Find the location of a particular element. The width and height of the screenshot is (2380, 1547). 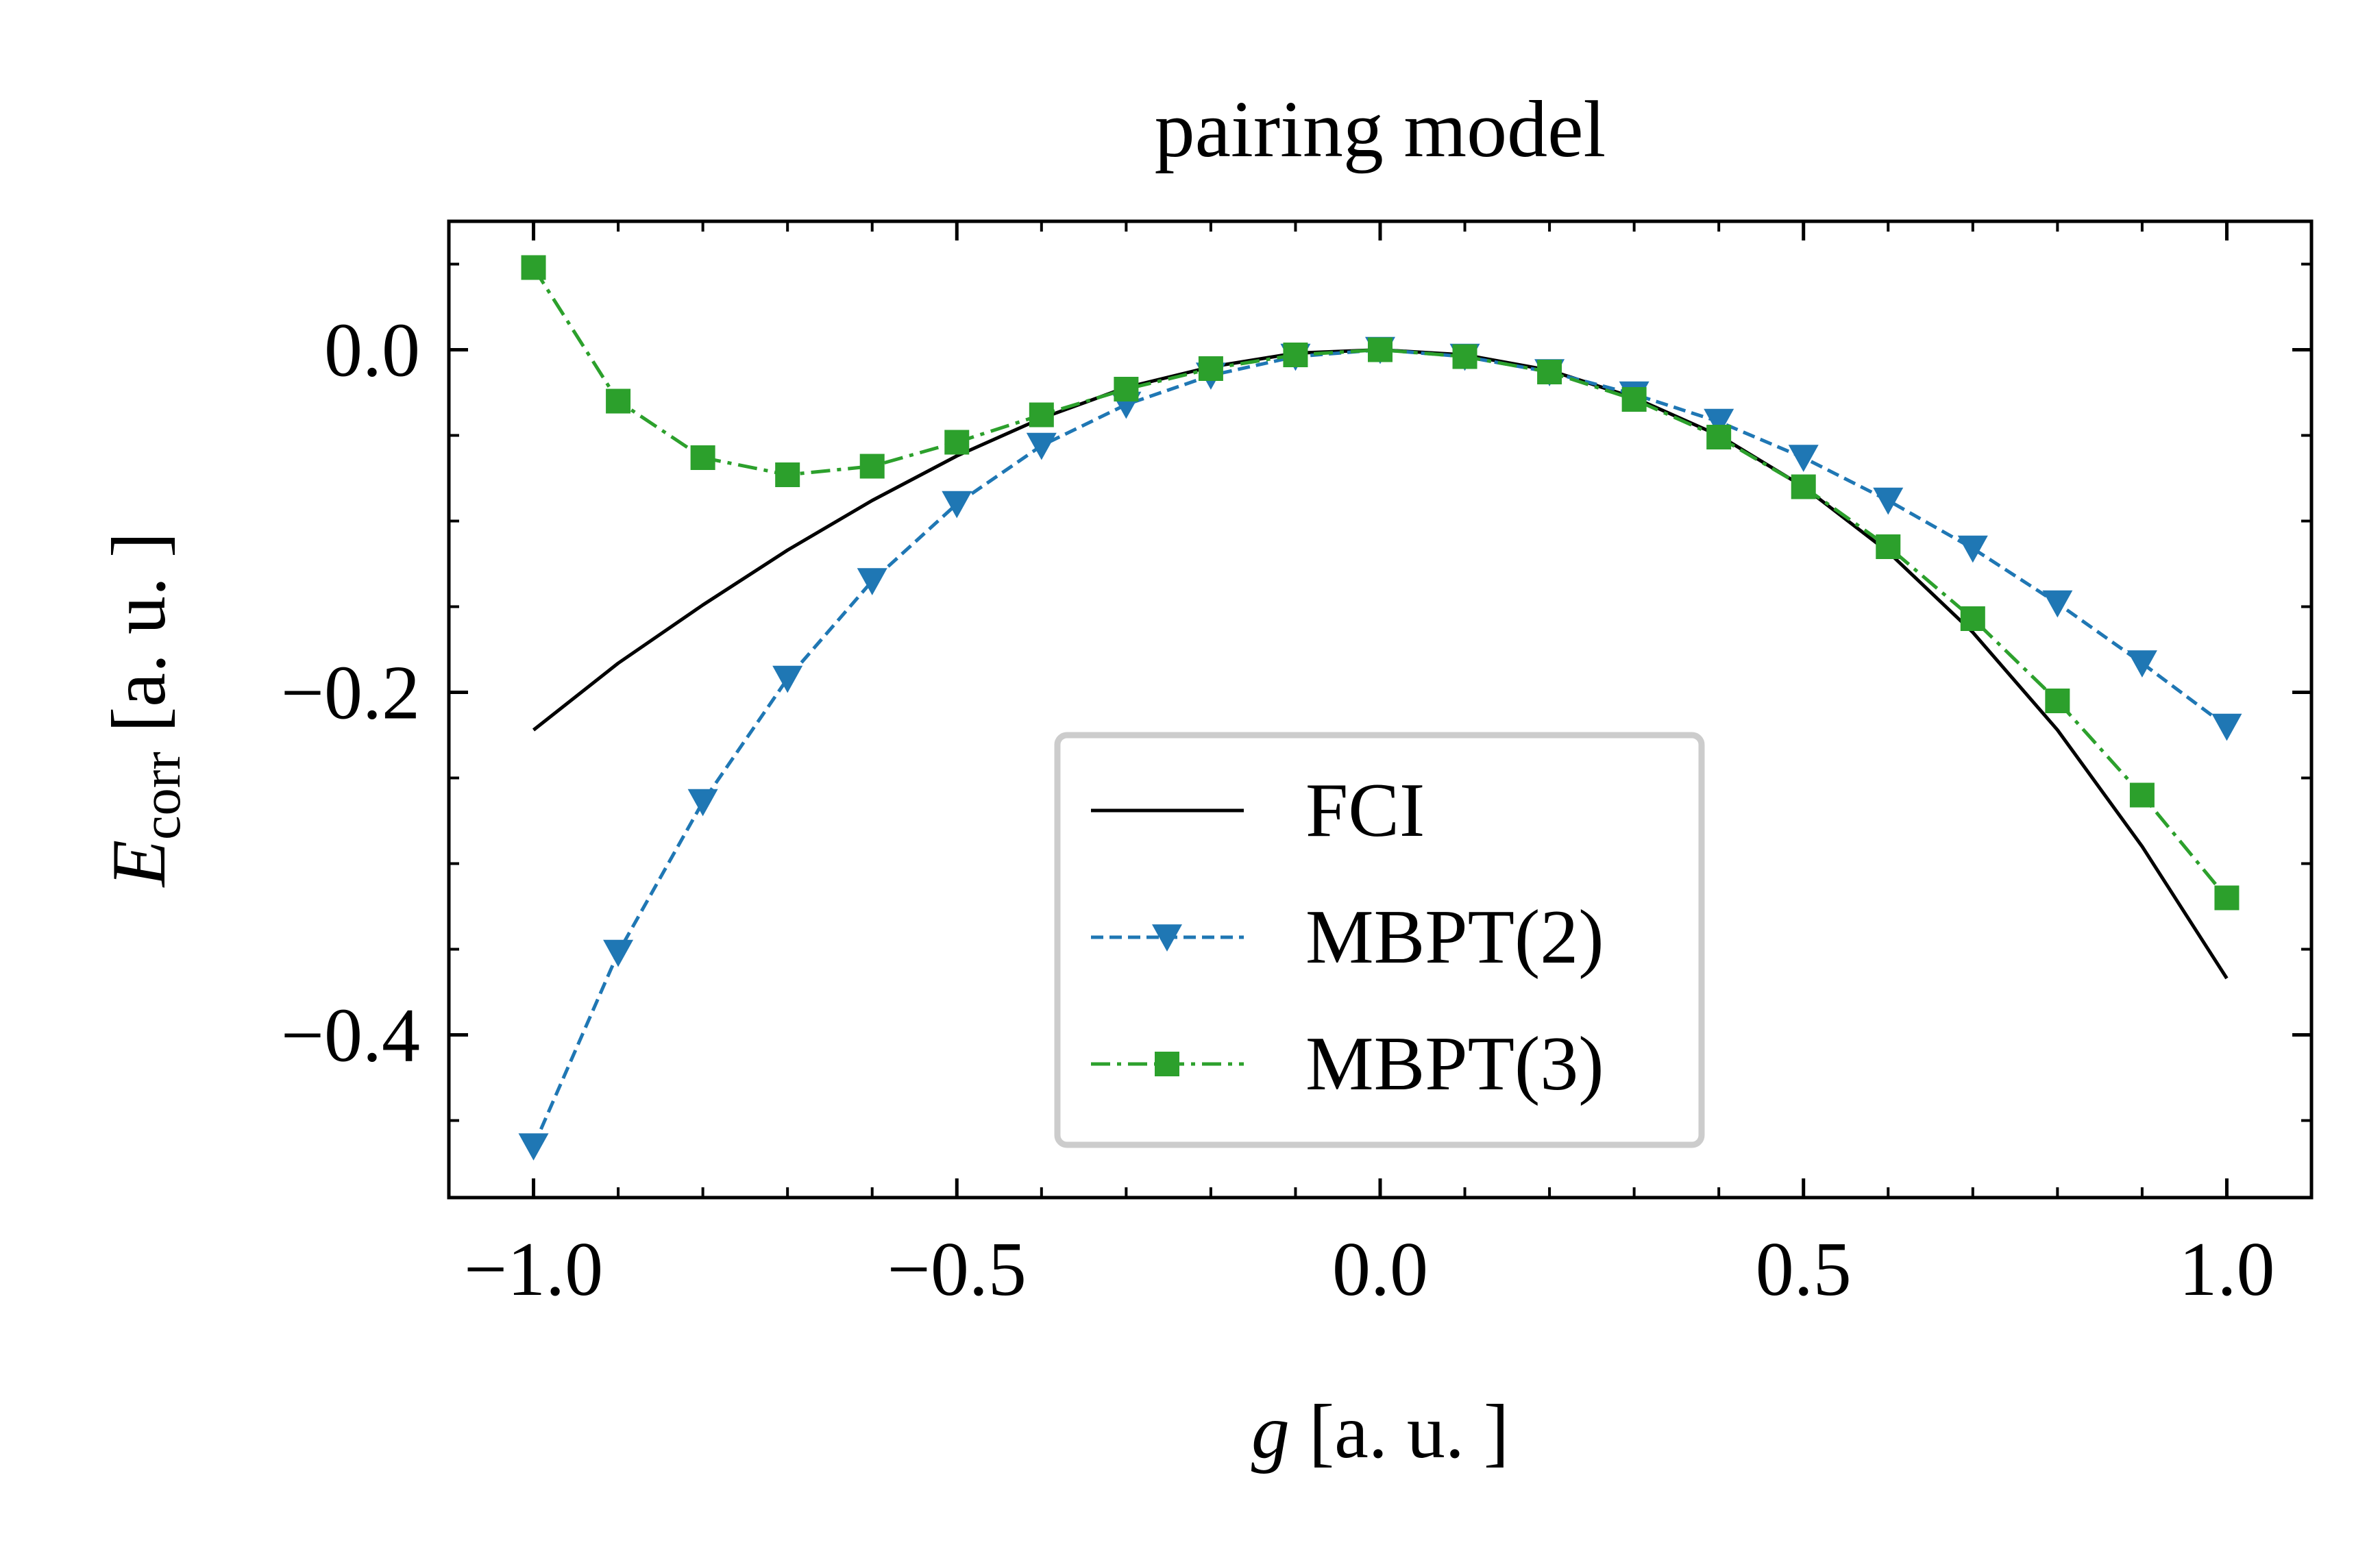

x-tick-label: 0.0 is located at coordinates (1380, 1269).